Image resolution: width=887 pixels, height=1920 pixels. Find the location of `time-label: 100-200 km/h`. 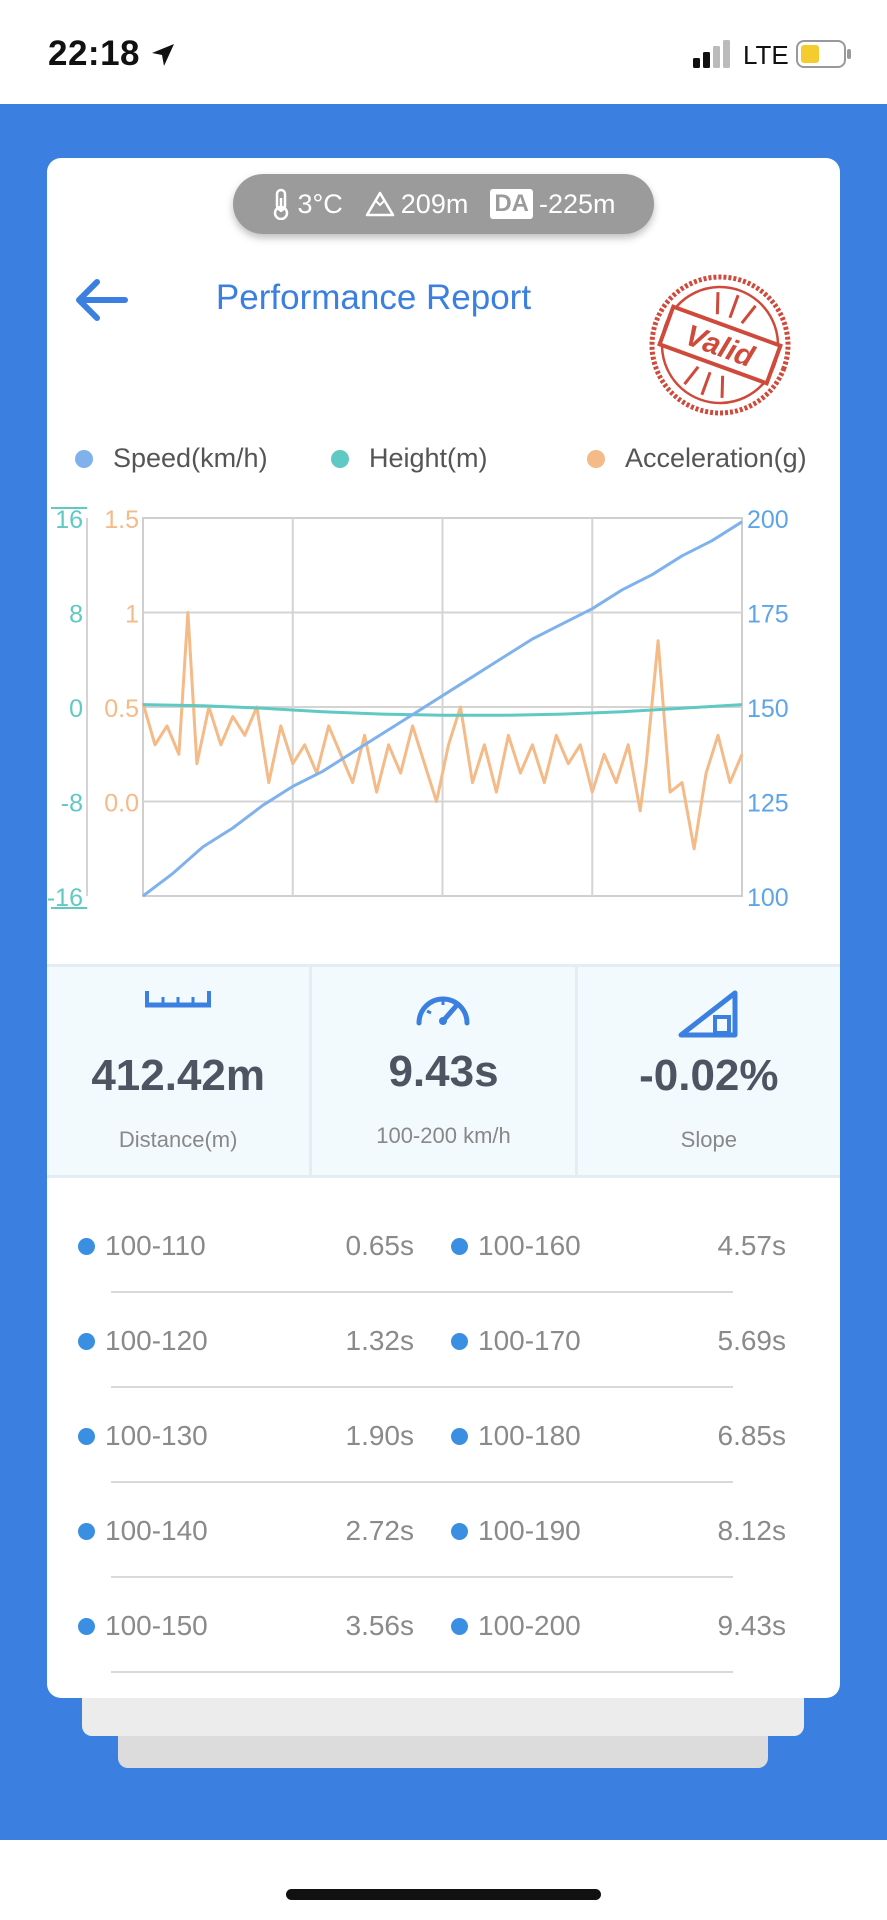

time-label: 100-200 km/h is located at coordinates (443, 1135).